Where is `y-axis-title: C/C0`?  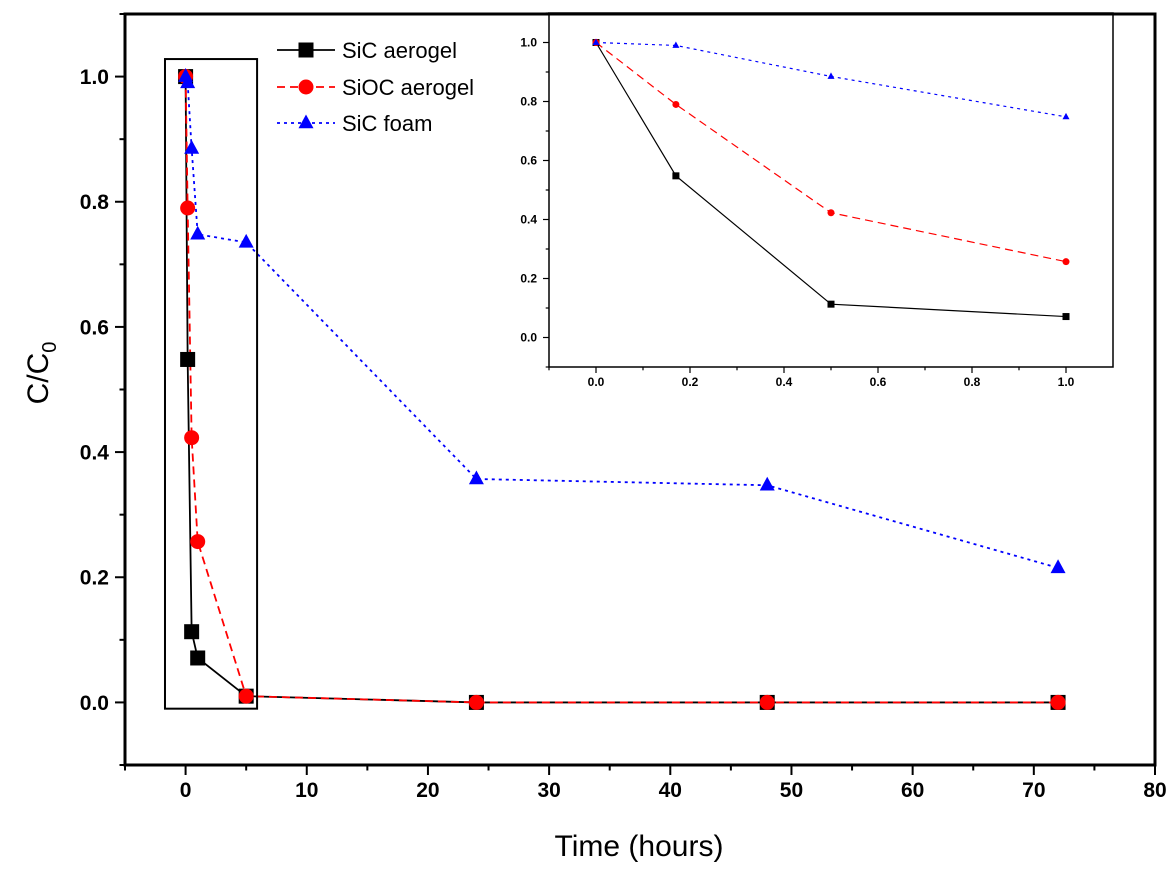 y-axis-title: C/C0 is located at coordinates (41, 373).